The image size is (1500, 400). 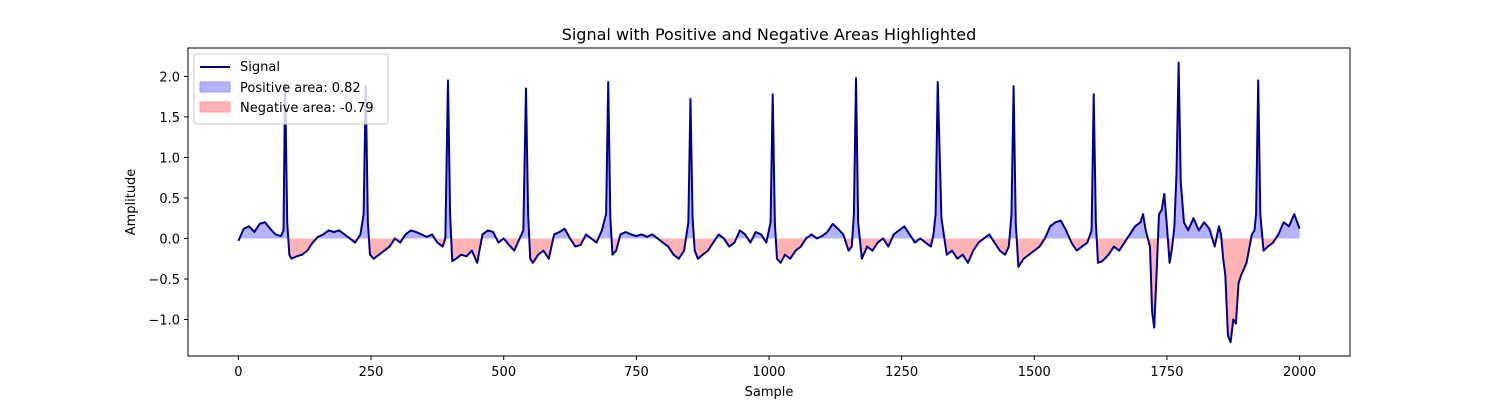 I want to click on legend-label-positive: Positive area: 0.82, so click(x=300, y=88).